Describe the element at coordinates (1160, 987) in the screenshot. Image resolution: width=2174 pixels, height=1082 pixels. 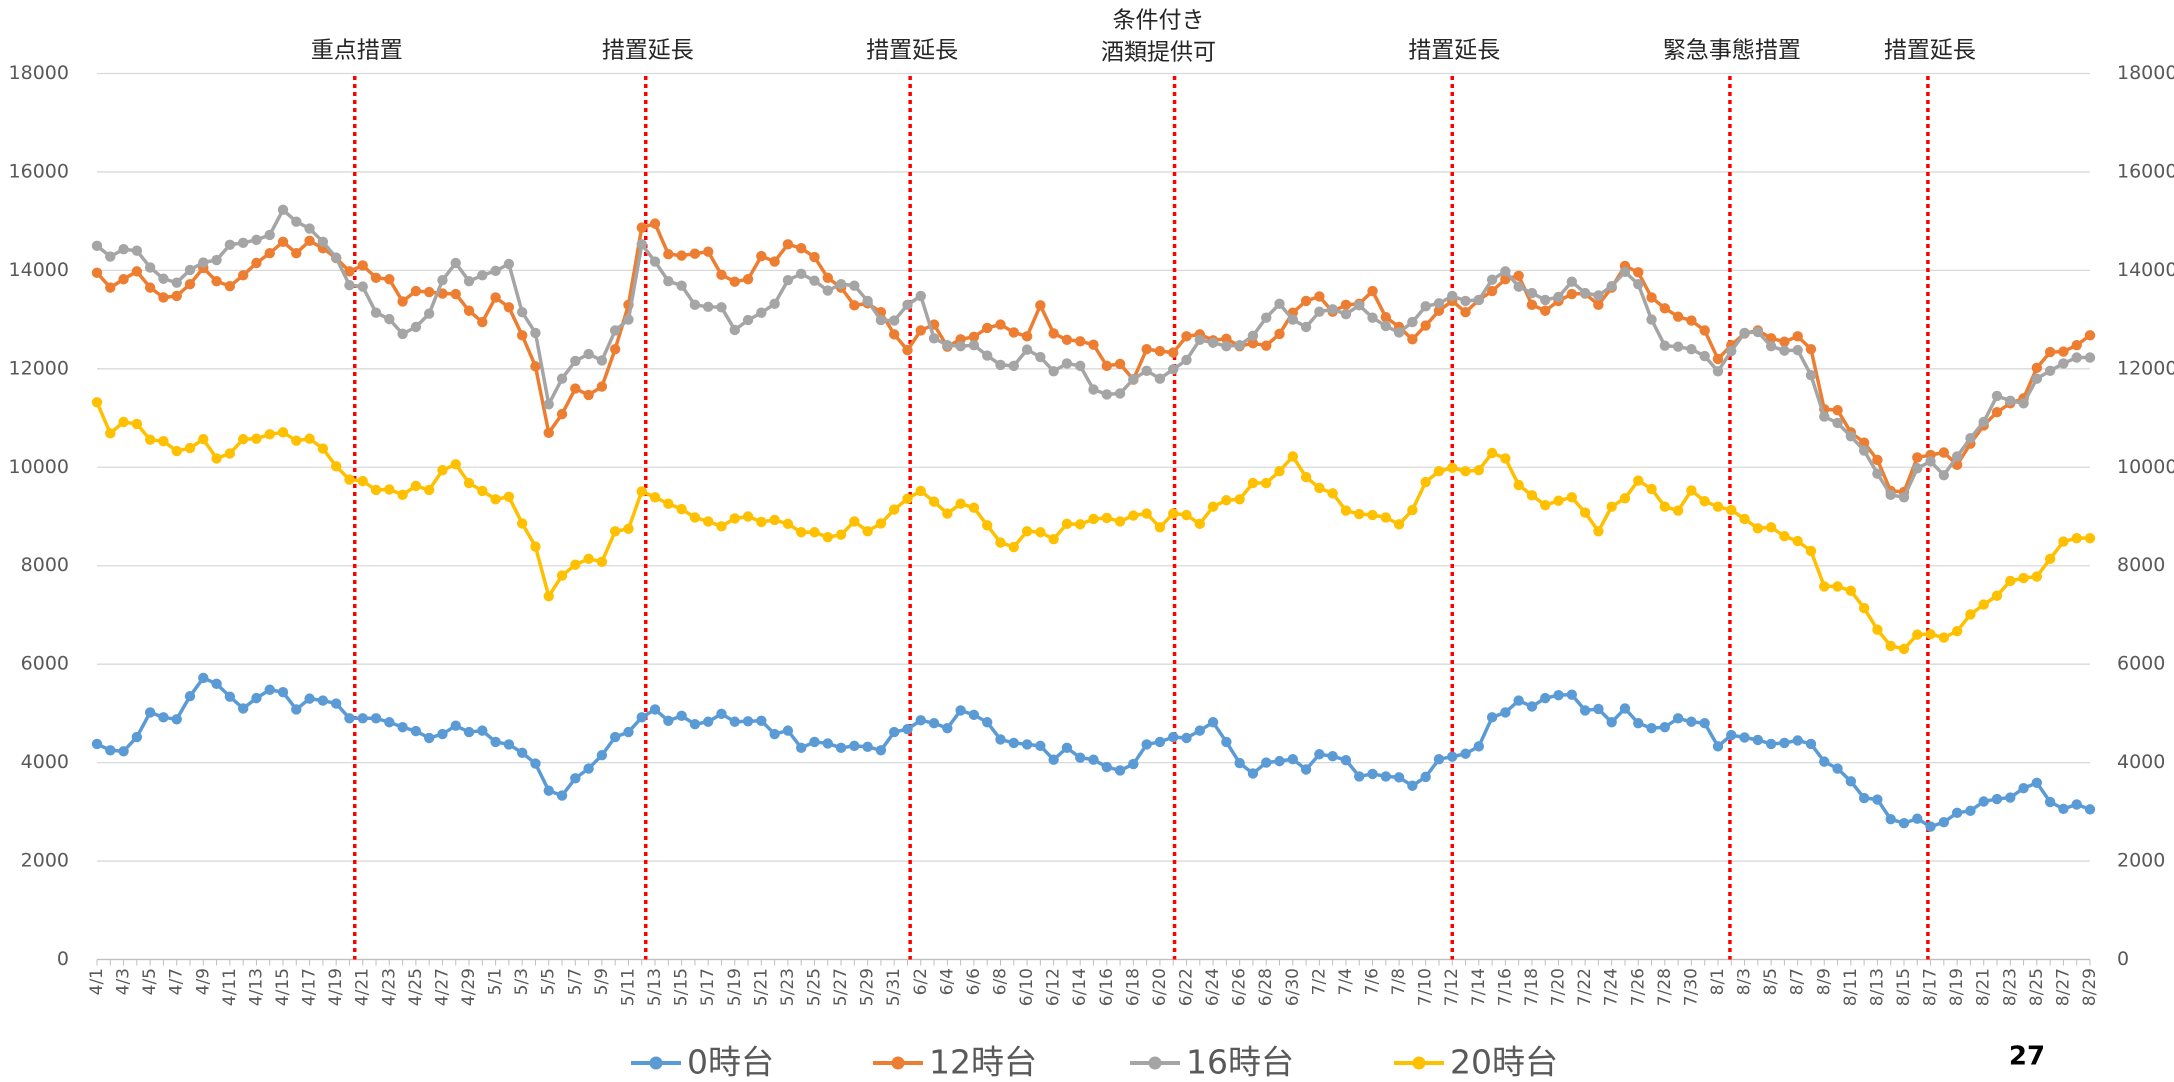
I see `x-tick-label: 6/20` at that location.